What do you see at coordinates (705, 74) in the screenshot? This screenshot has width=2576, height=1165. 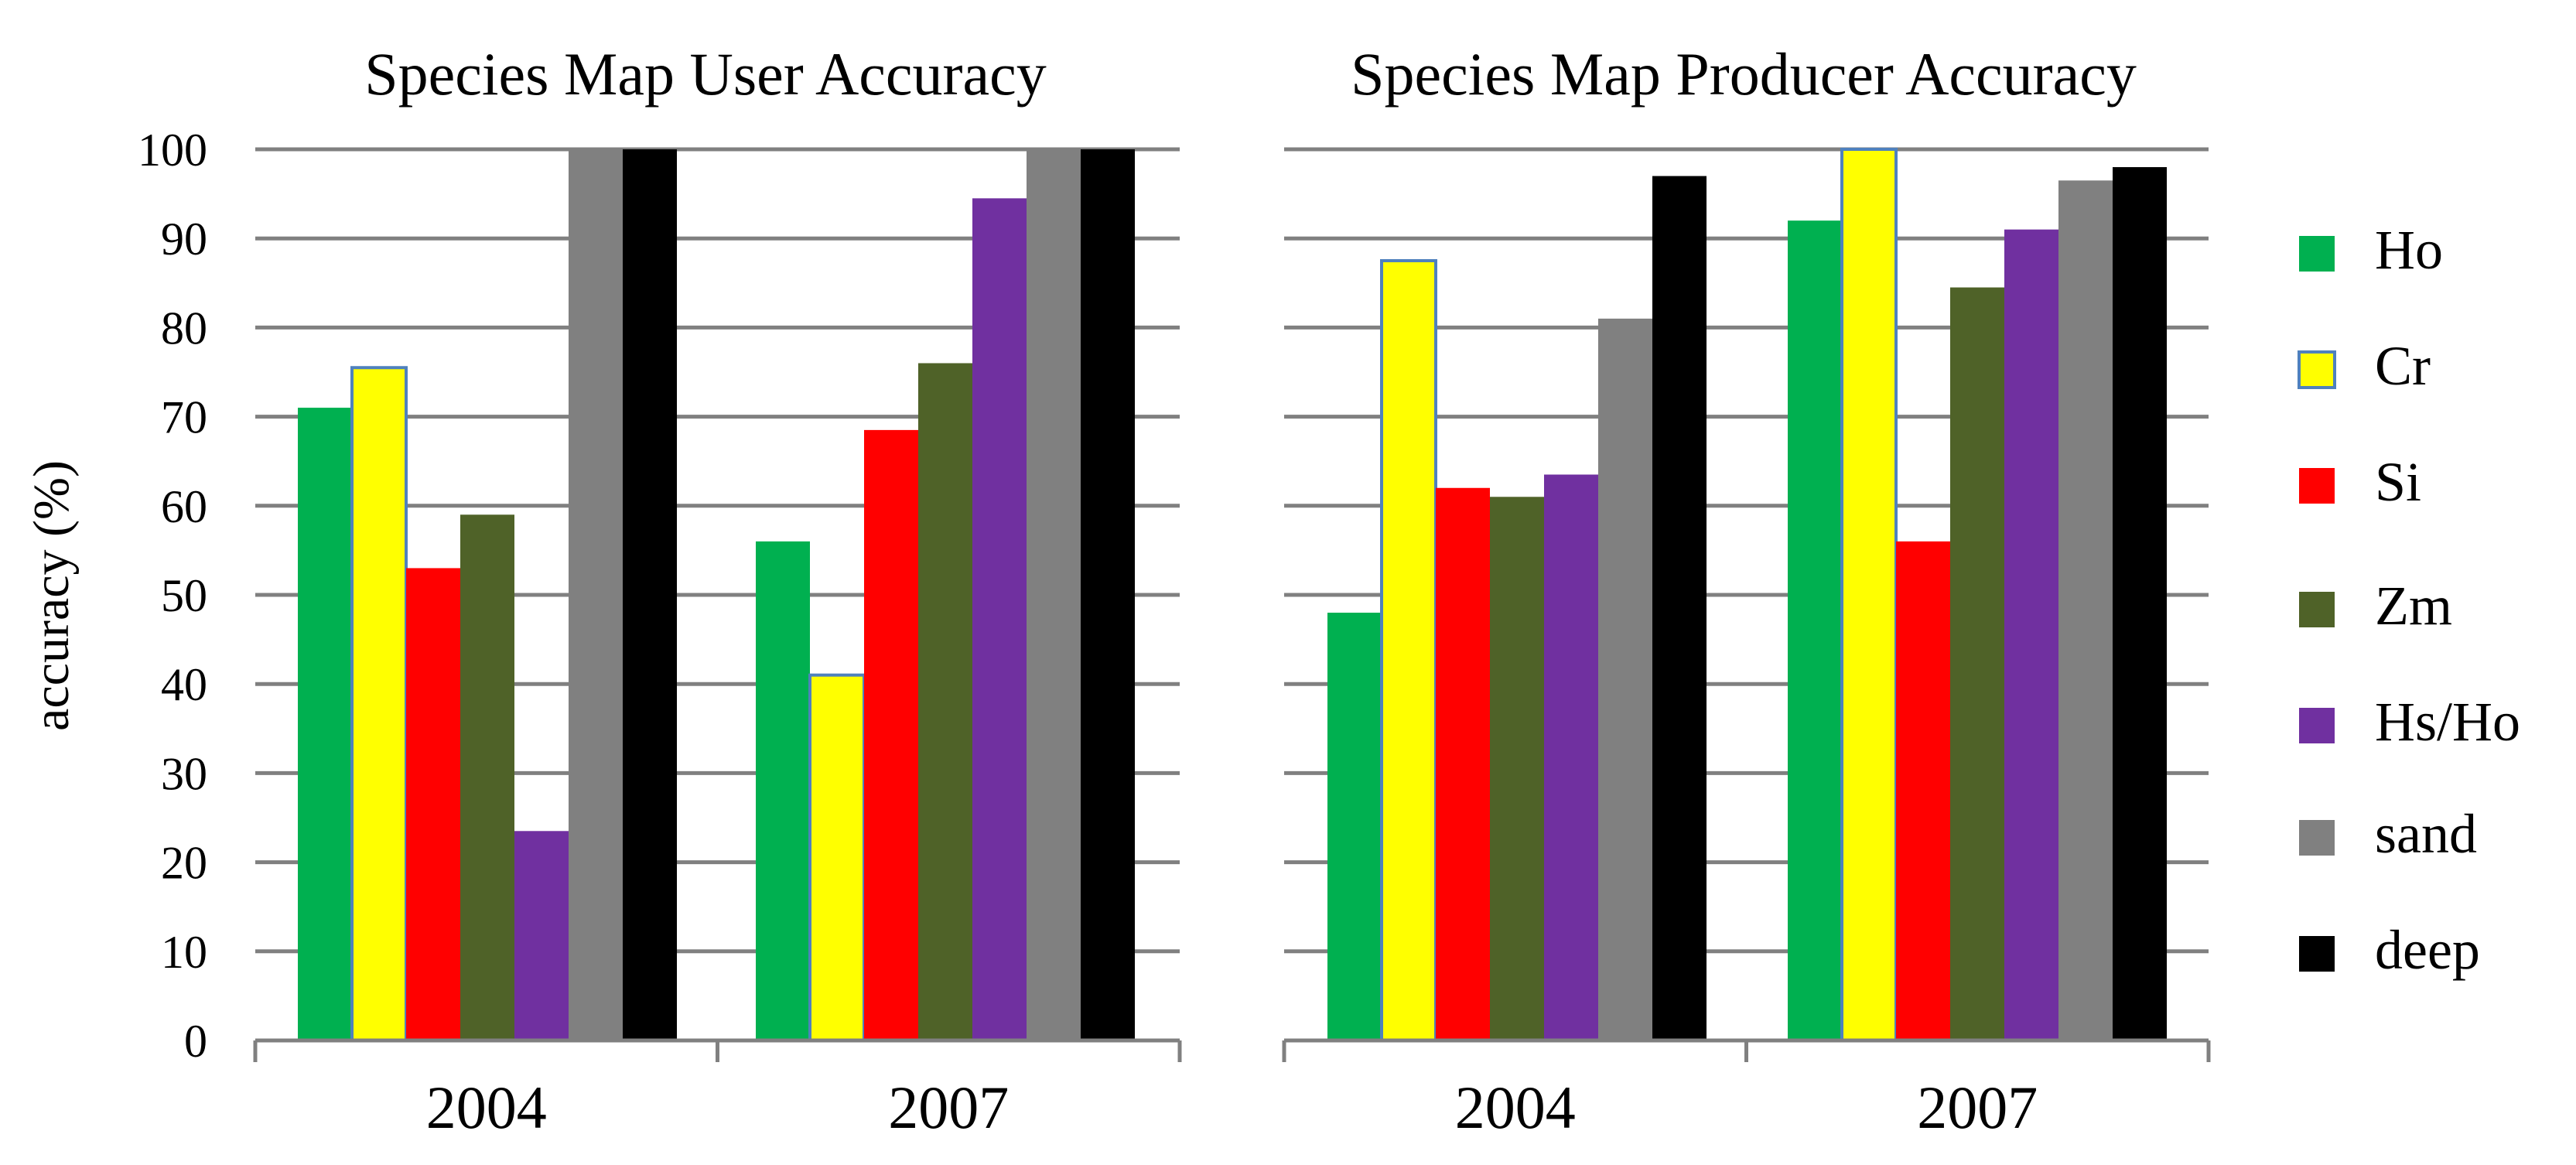 I see `chart-title: Species Map User Accuracy` at bounding box center [705, 74].